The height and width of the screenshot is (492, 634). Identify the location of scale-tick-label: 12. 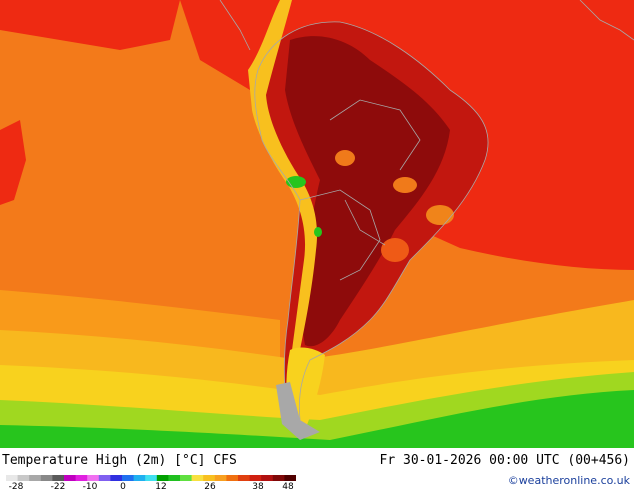
(161, 487).